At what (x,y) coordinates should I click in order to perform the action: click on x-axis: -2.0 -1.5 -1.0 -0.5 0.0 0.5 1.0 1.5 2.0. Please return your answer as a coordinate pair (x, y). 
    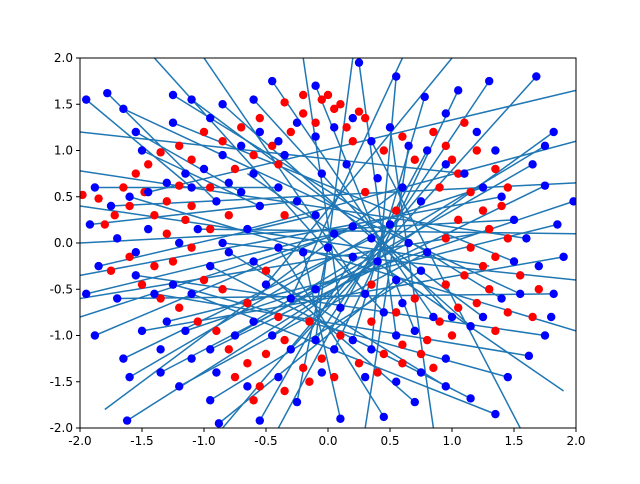
    Looking at the image, I should click on (327, 438).